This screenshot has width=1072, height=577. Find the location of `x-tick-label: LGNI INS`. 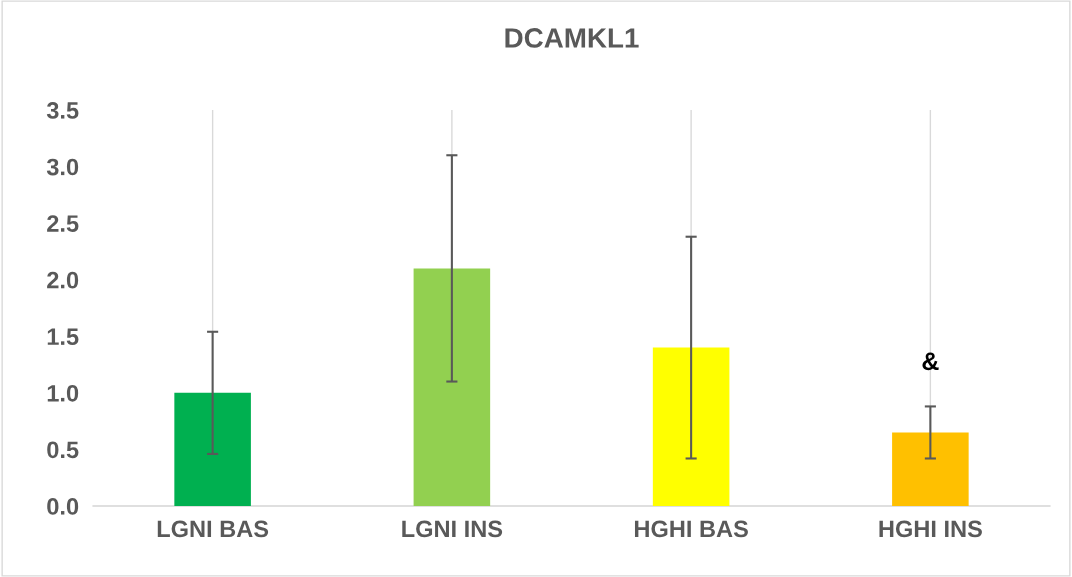

x-tick-label: LGNI INS is located at coordinates (452, 529).